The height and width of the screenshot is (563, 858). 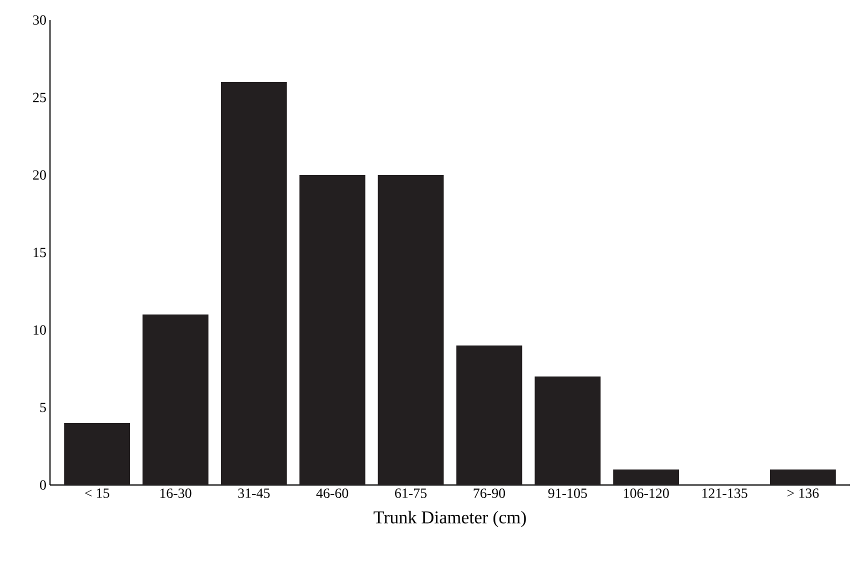 What do you see at coordinates (332, 493) in the screenshot?
I see `x-tick-label: 46-60` at bounding box center [332, 493].